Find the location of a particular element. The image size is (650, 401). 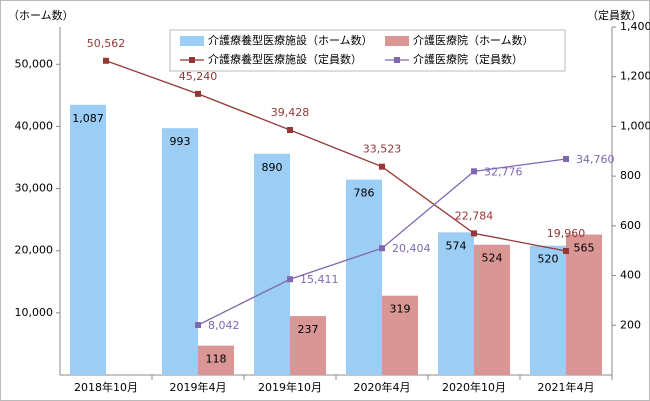

y-tick-label: 20,000 is located at coordinates (34, 250).